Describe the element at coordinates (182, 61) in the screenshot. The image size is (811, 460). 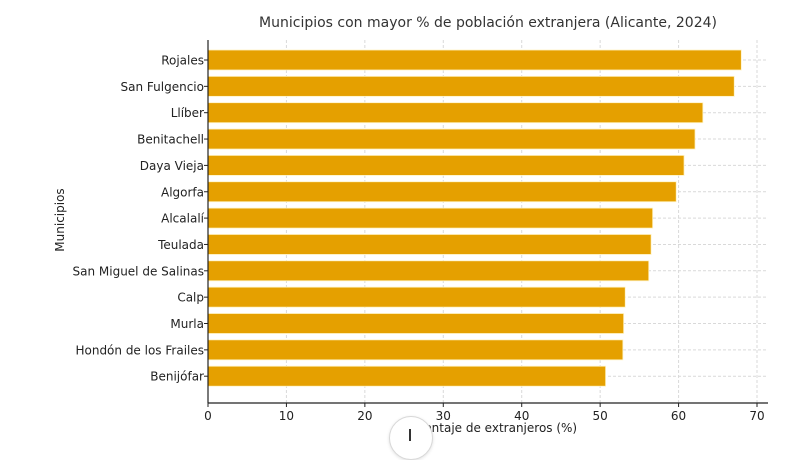
I see `y-tick-label: Rojales` at that location.